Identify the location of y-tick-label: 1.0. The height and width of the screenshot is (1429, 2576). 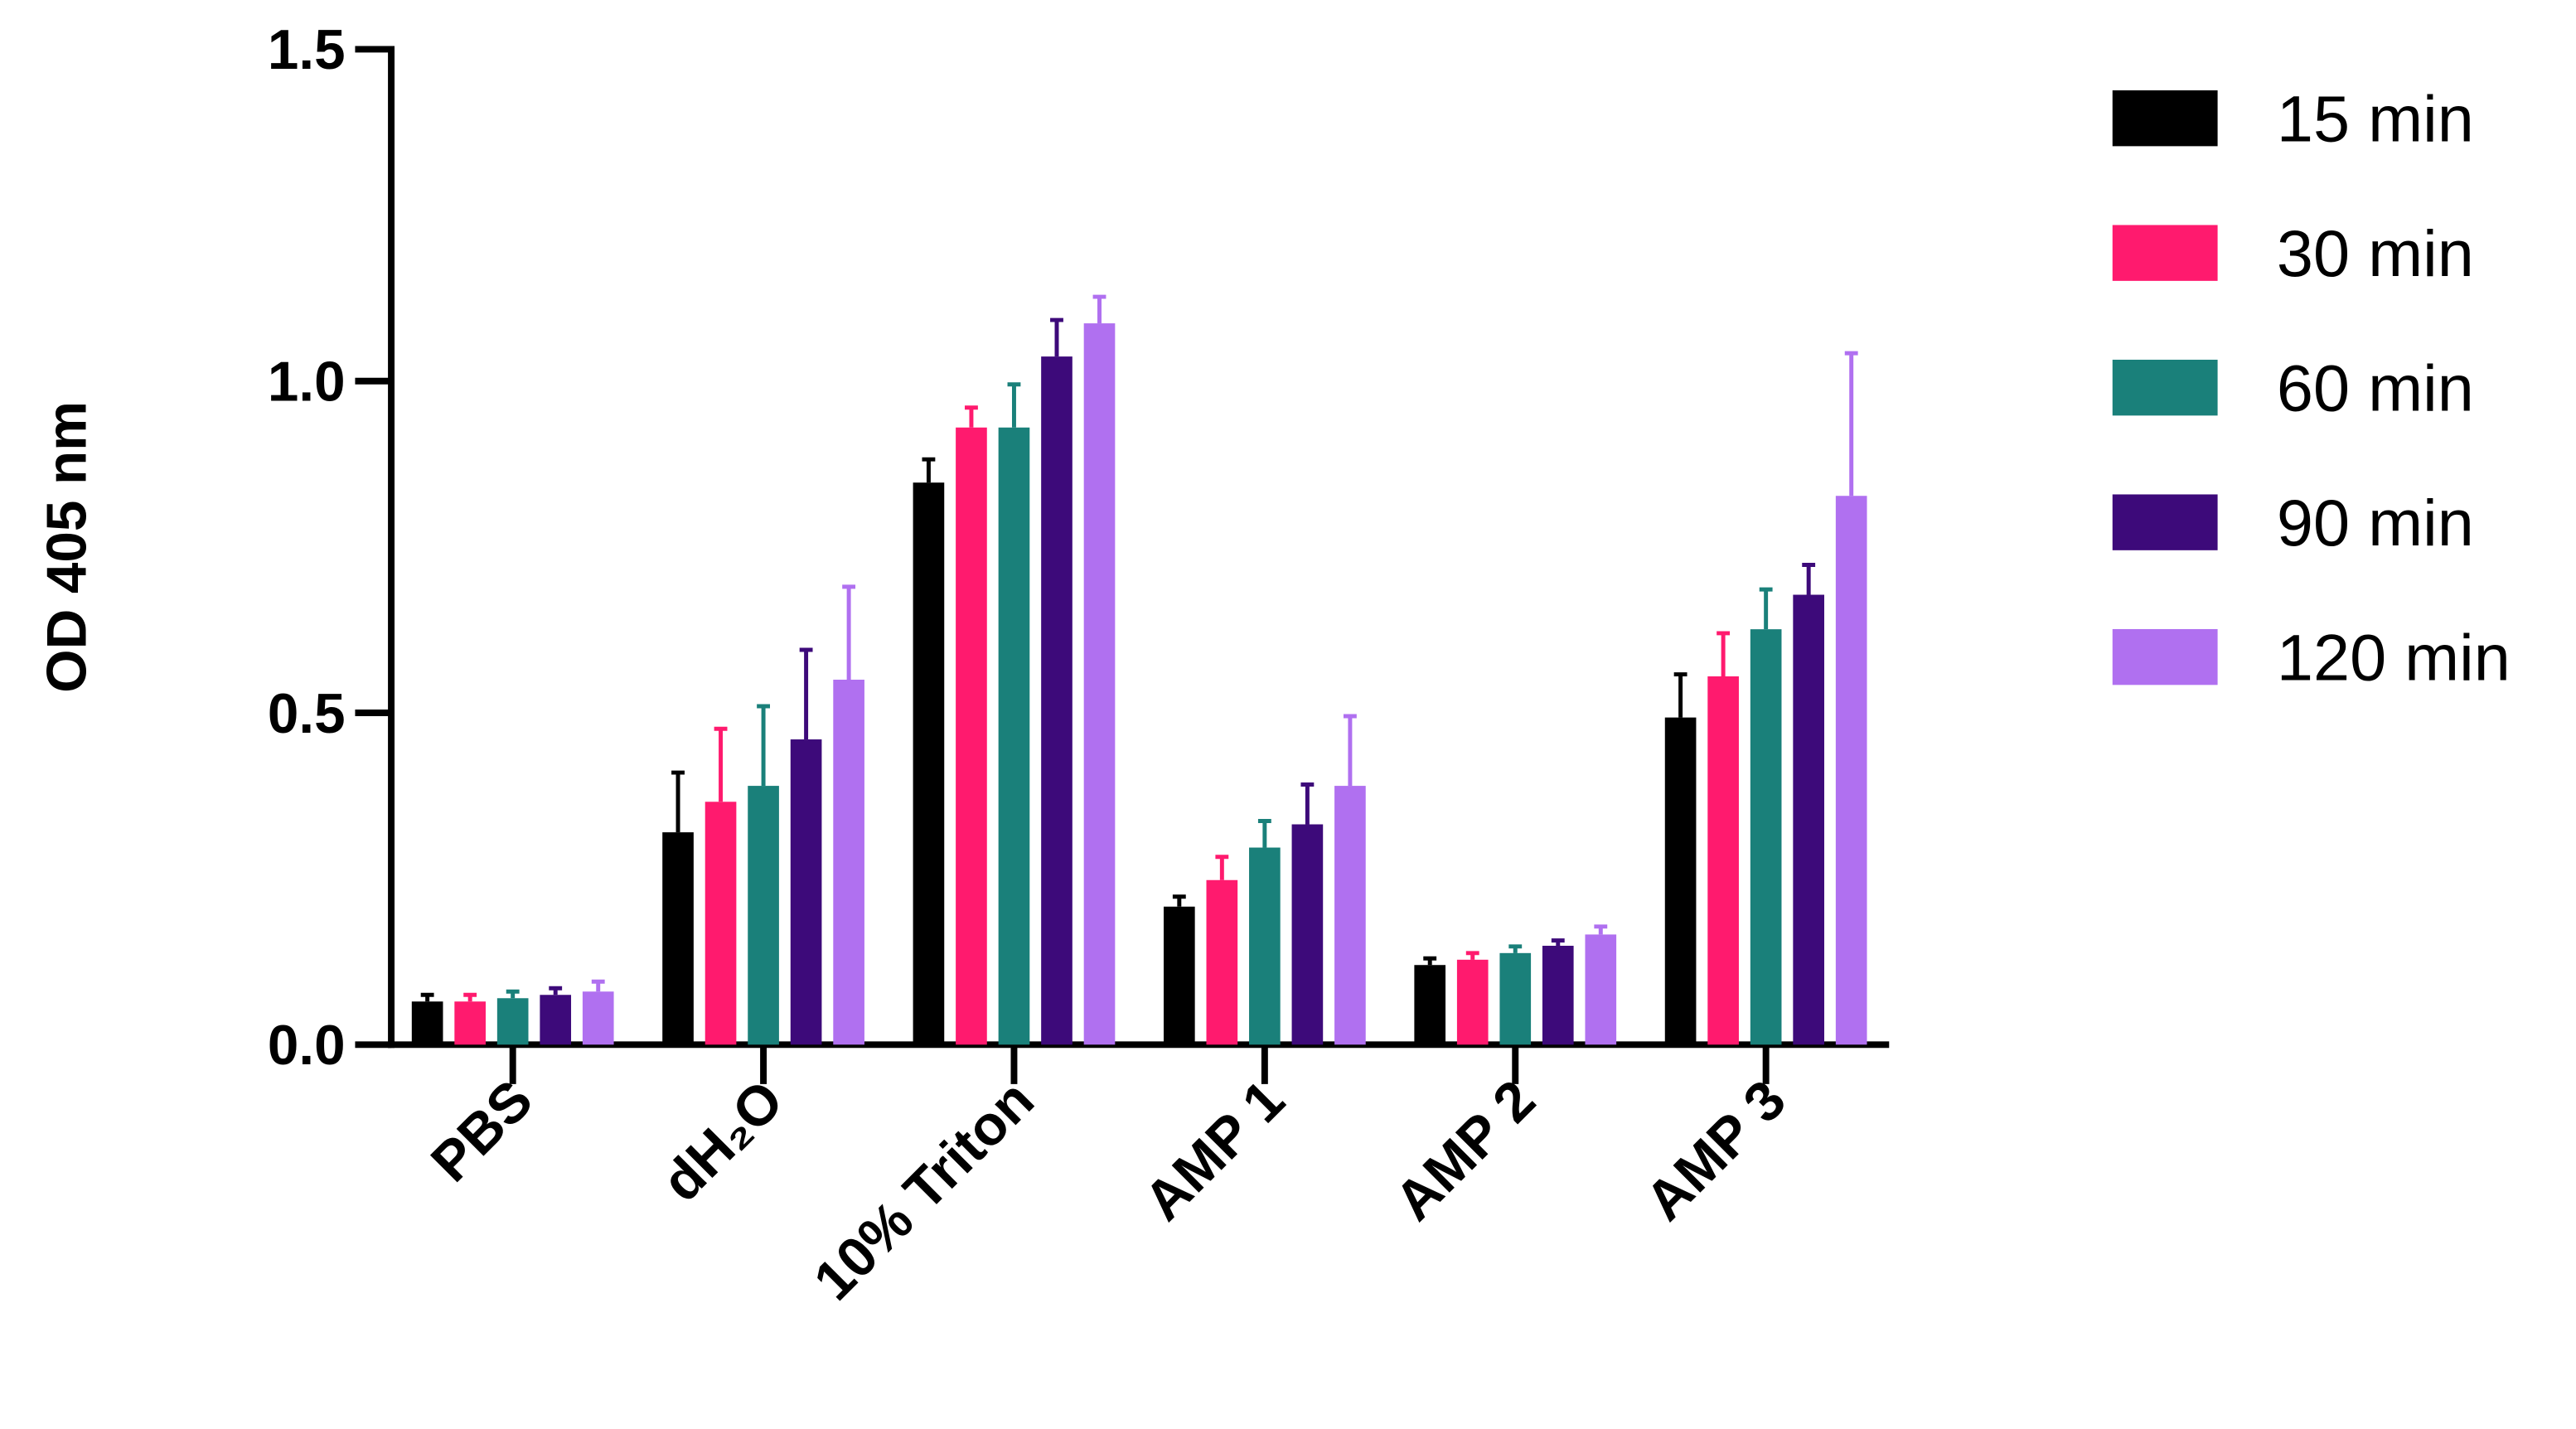
(307, 383).